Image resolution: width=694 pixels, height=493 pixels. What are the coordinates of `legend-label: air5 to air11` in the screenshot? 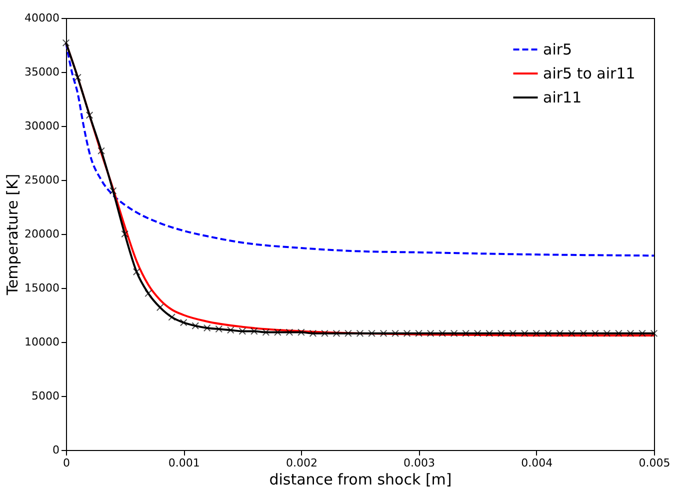 It's located at (589, 73).